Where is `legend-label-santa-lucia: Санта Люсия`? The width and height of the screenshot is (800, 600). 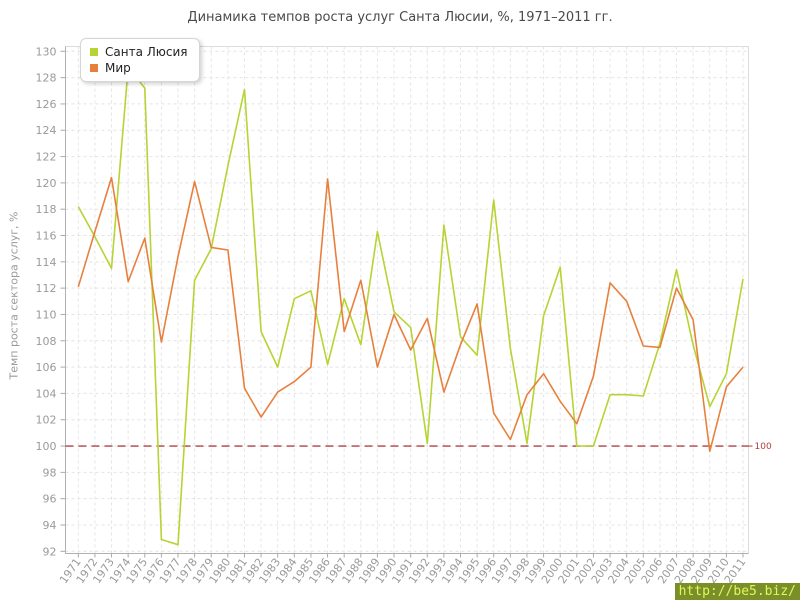 legend-label-santa-lucia: Санта Люсия is located at coordinates (146, 52).